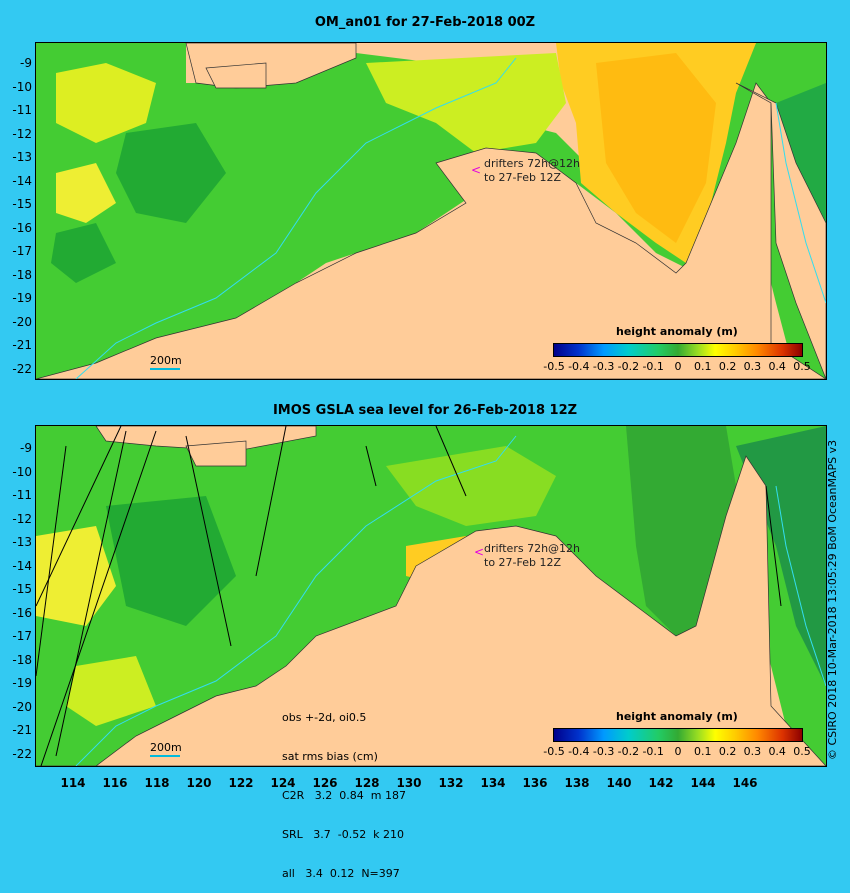  I want to click on x-tick-label: 126, so click(325, 783).